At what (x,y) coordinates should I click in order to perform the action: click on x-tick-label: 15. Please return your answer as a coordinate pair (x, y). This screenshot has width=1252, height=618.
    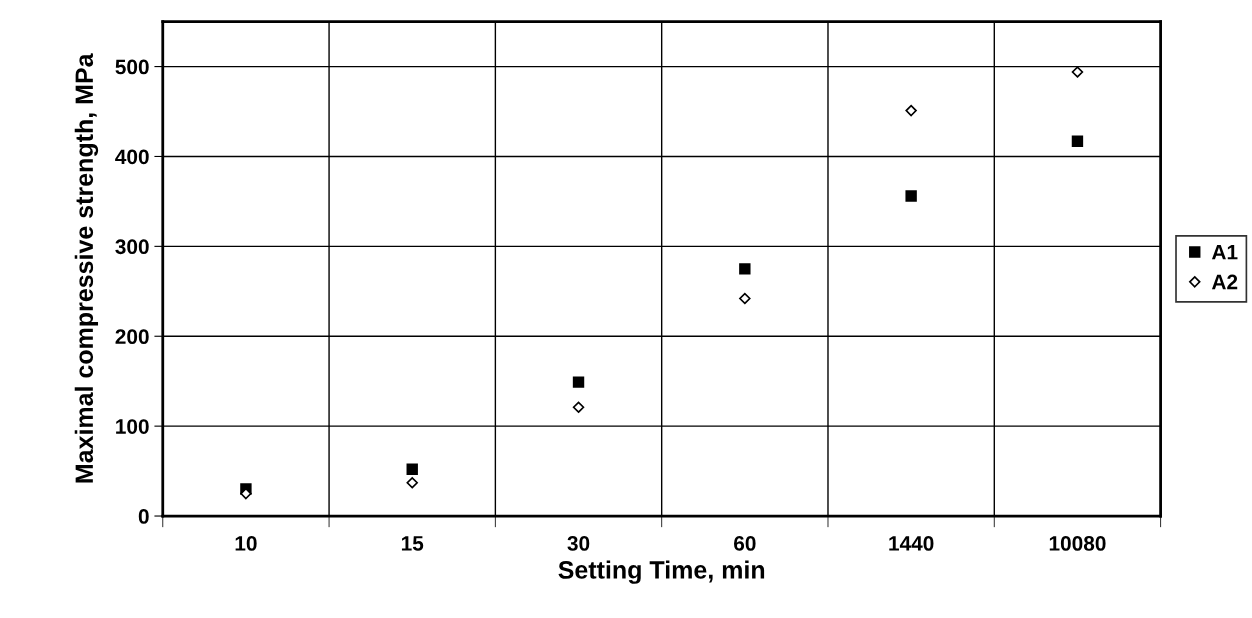
    Looking at the image, I should click on (412, 543).